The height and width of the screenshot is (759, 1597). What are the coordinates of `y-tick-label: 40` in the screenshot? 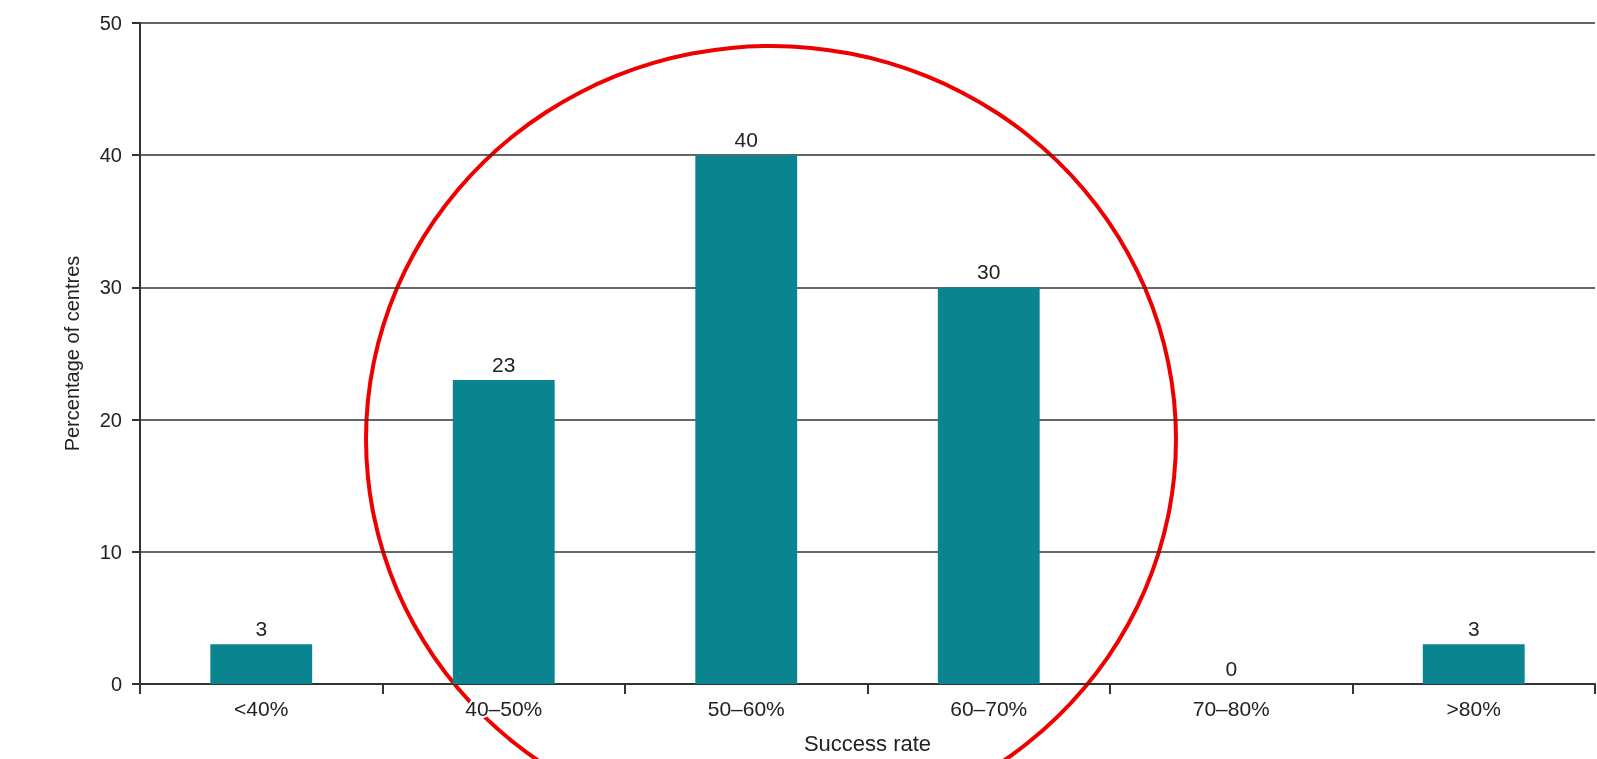 It's located at (110, 155).